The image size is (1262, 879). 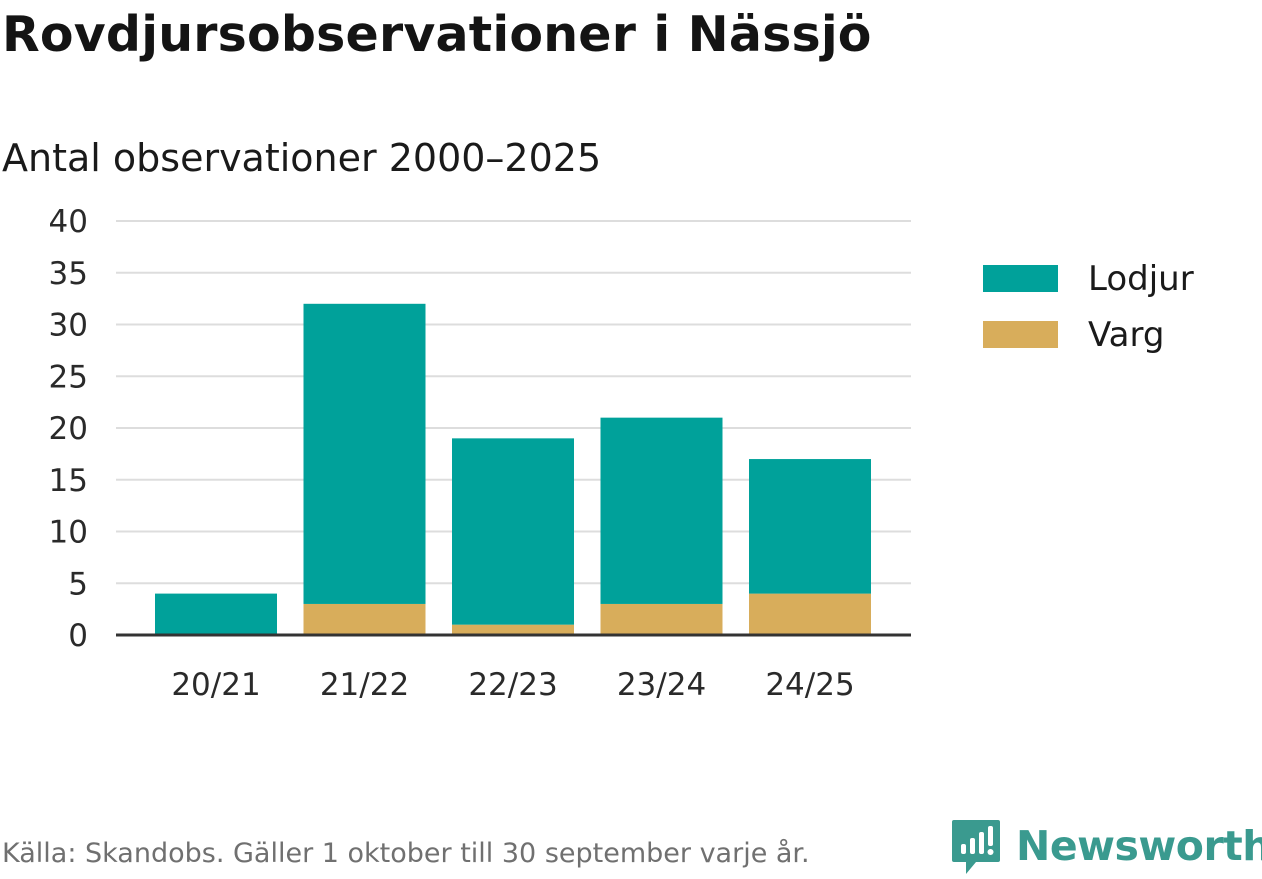 I want to click on x-tick-label: 20/21, so click(x=215, y=685).